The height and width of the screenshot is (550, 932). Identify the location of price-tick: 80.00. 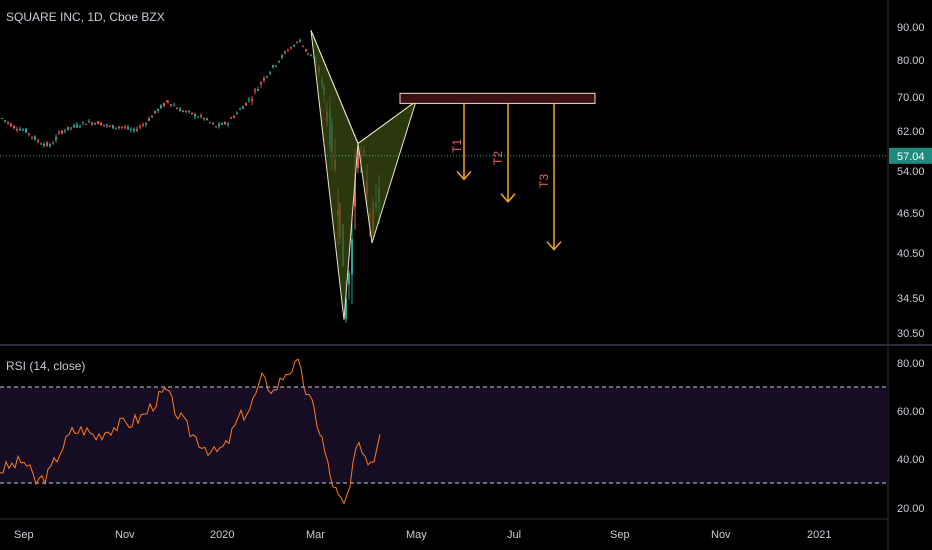
(911, 61).